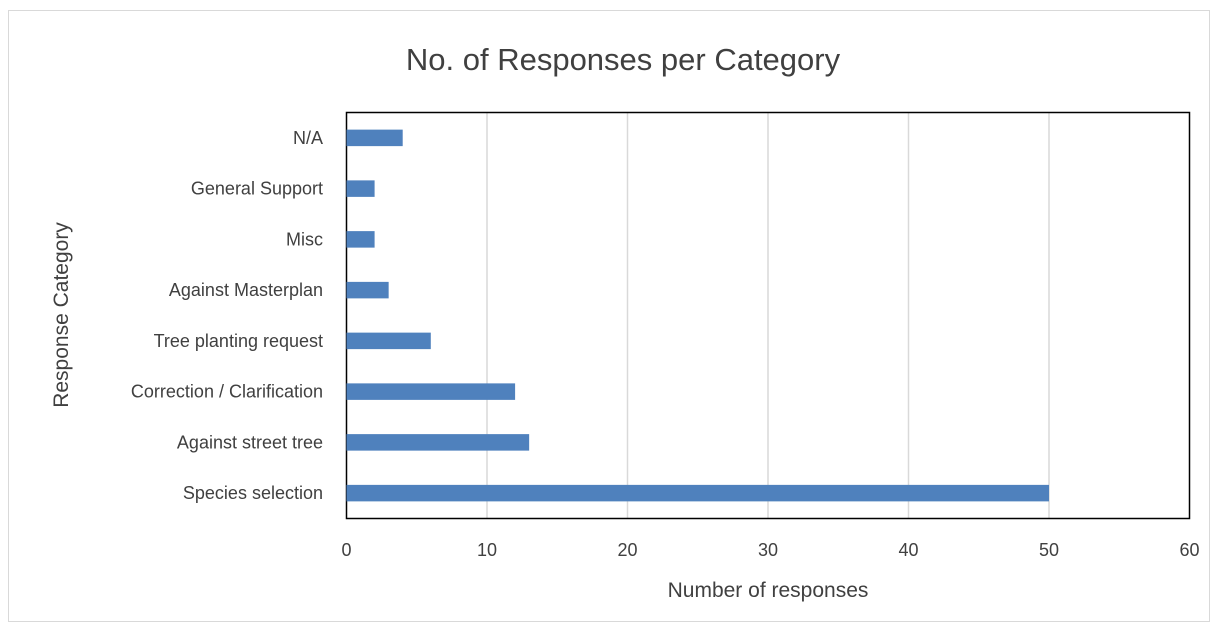 Image resolution: width=1218 pixels, height=626 pixels. What do you see at coordinates (346, 550) in the screenshot?
I see `x-tick-label: 0` at bounding box center [346, 550].